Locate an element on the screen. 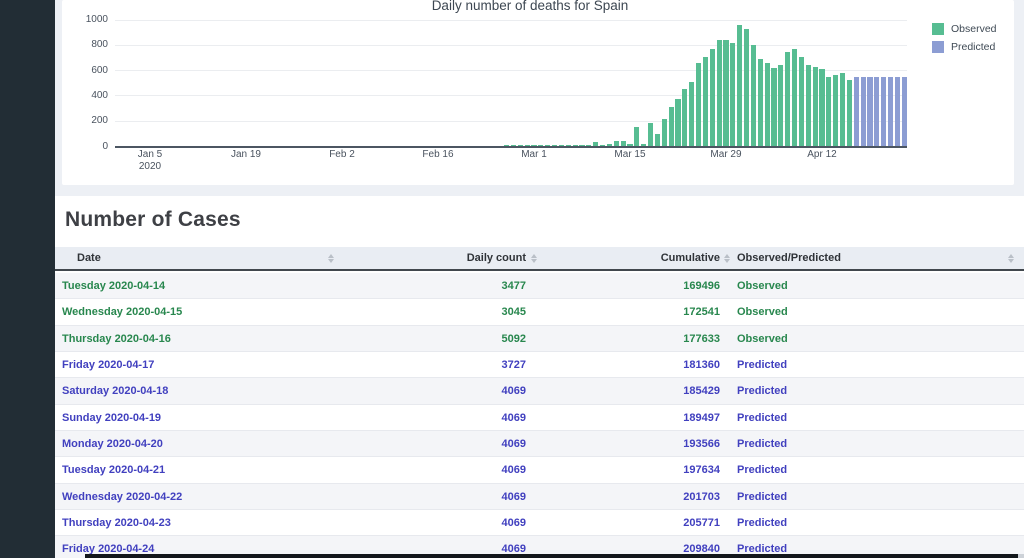 The width and height of the screenshot is (1024, 558). table-row: Sunday 2020-04-19 4069 189497 Predicted is located at coordinates (539, 418).